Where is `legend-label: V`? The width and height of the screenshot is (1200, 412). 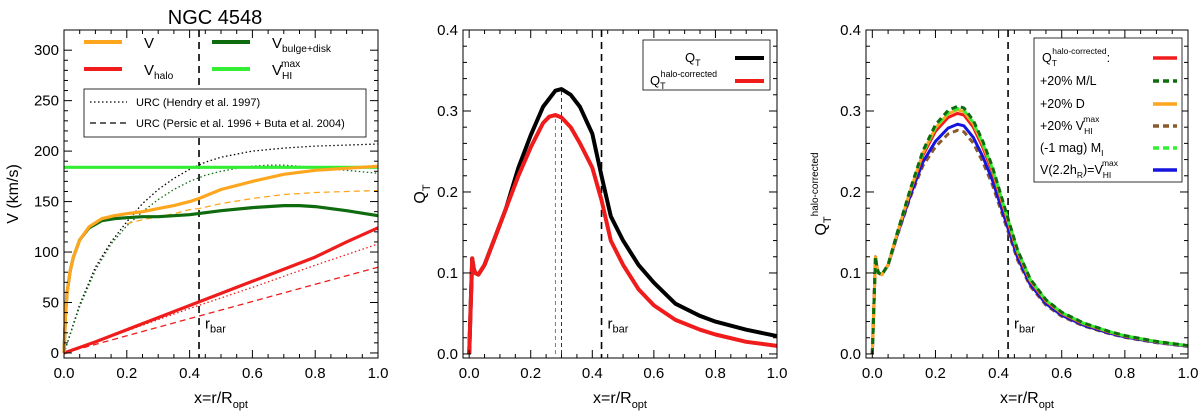
legend-label: V is located at coordinates (149, 43).